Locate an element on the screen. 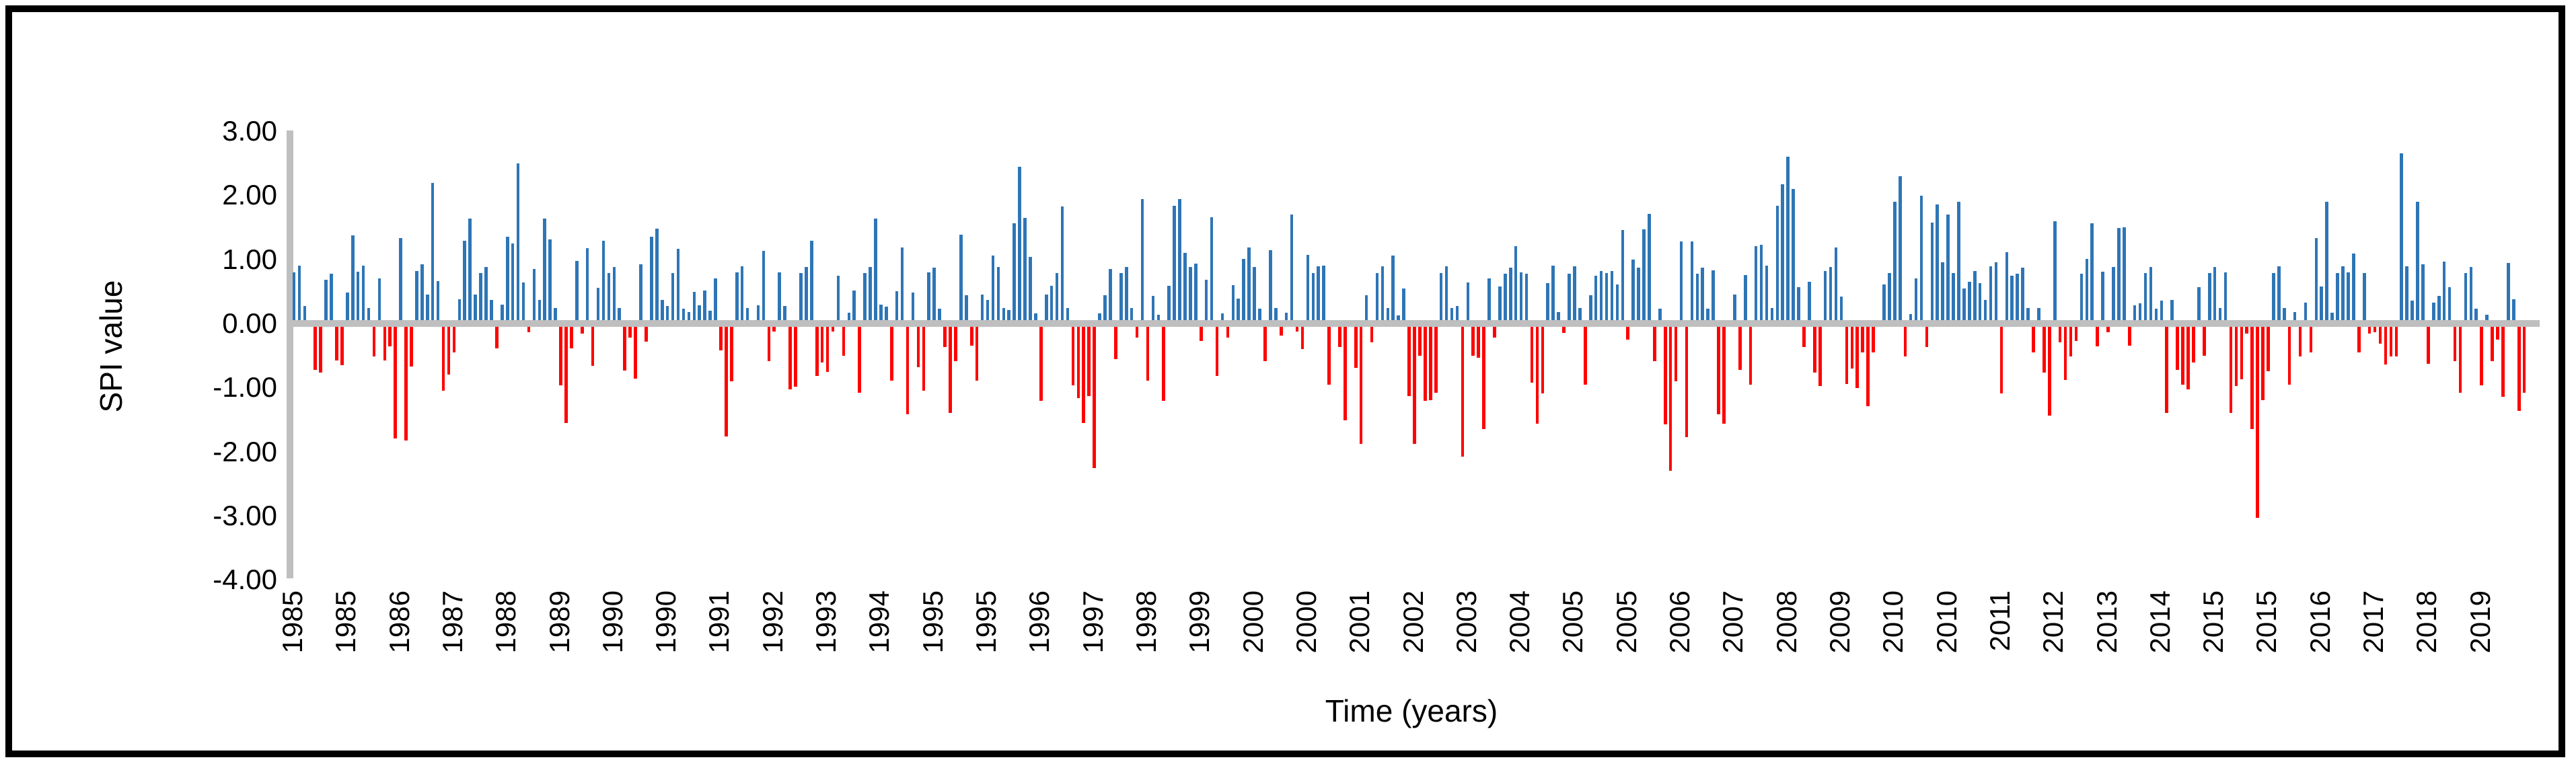 The height and width of the screenshot is (768, 2576). x-tick-label: 1998 is located at coordinates (1146, 622).